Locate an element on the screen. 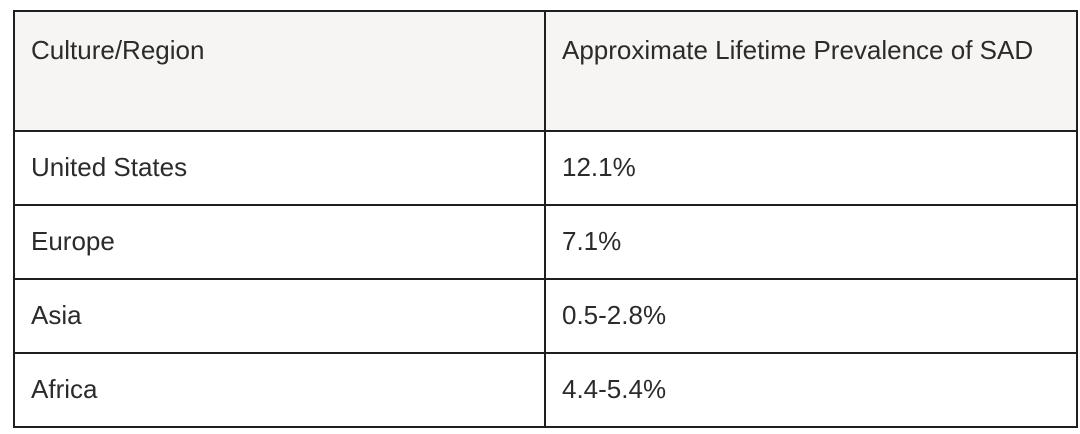 The image size is (1080, 434). region-cell: Africa is located at coordinates (279, 390).